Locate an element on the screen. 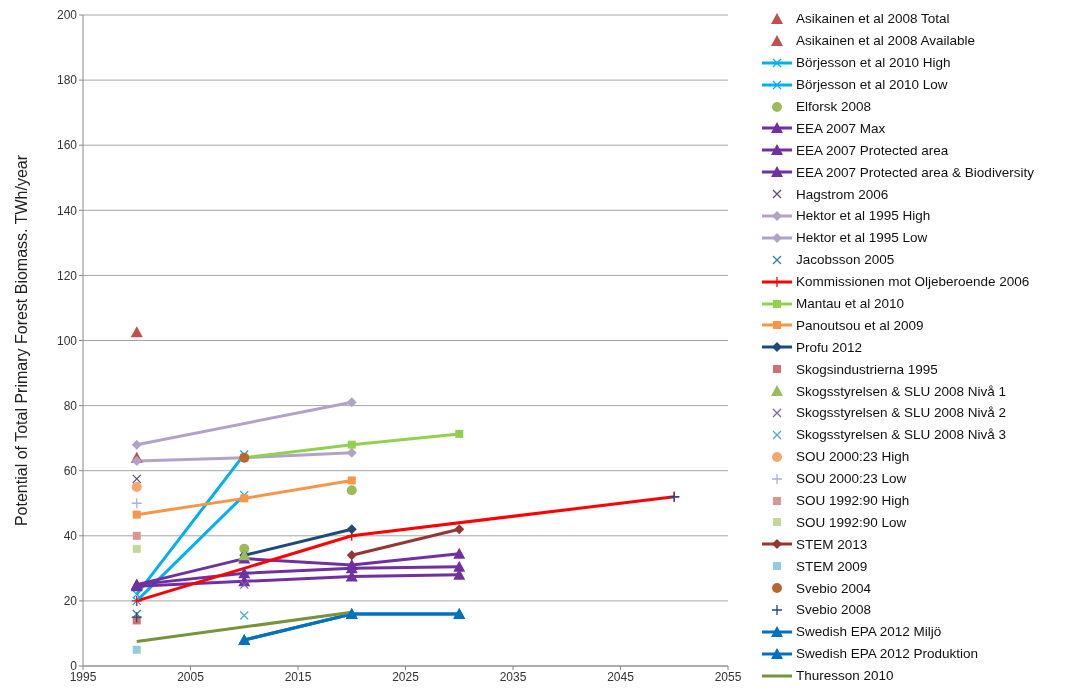 The height and width of the screenshot is (693, 1075). y-tick-label: 80 is located at coordinates (70, 405).